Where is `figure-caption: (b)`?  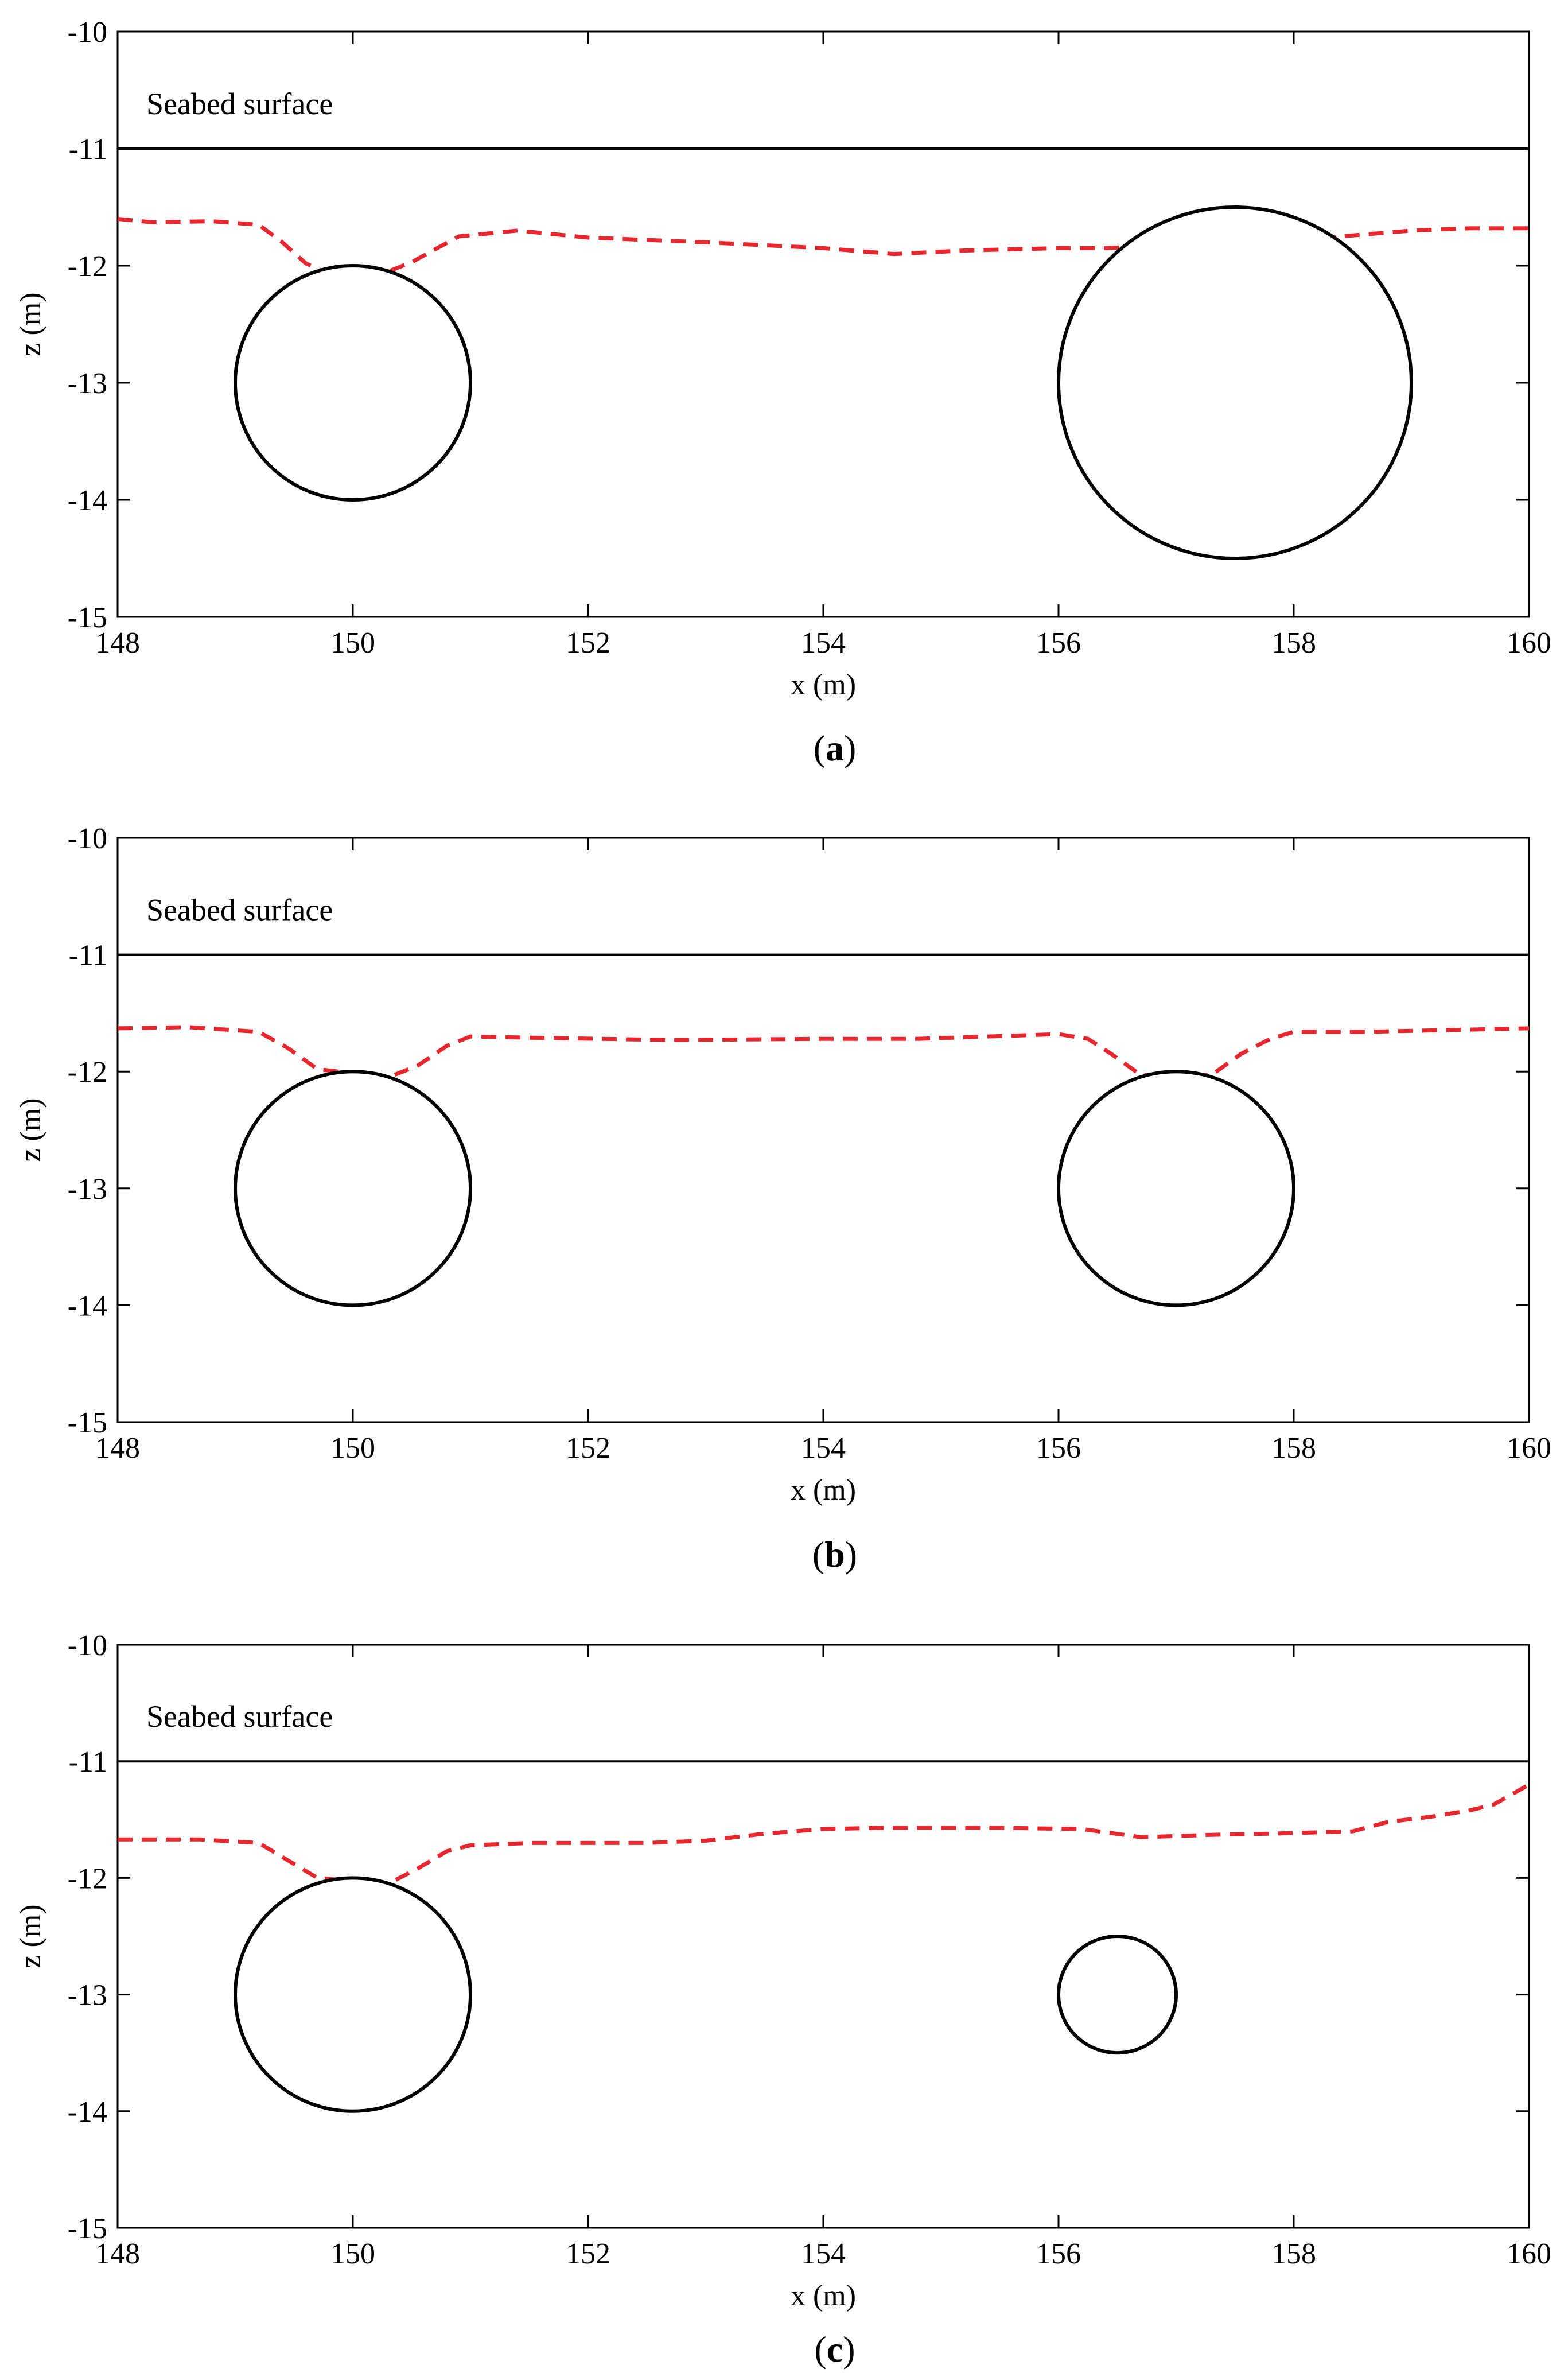 figure-caption: (b) is located at coordinates (834, 1554).